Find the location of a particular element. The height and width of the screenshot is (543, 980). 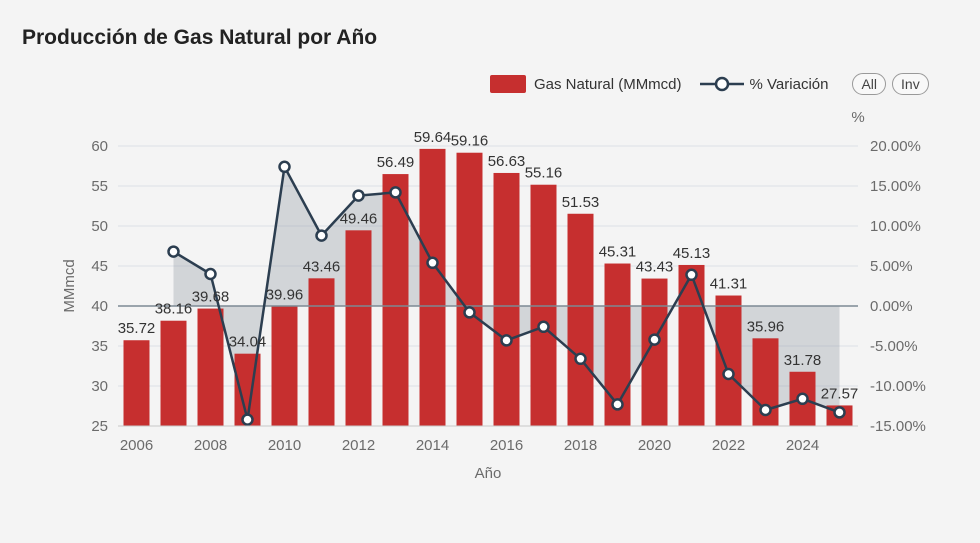

y-tick-label: 30 is located at coordinates (99, 386).